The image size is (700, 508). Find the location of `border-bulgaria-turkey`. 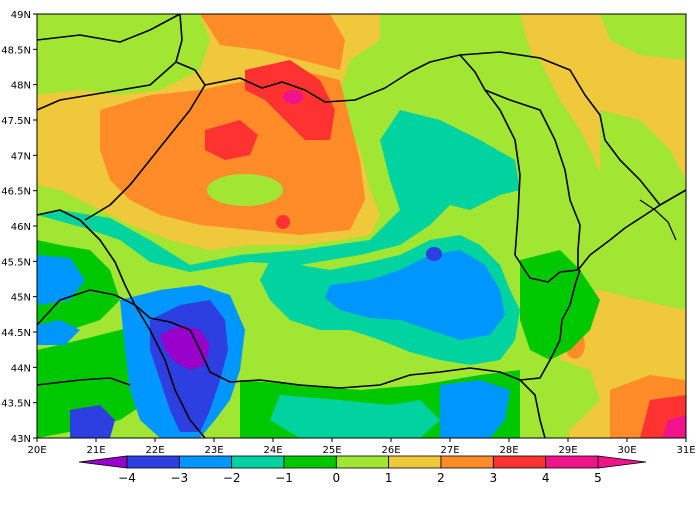

border-bulgaria-turkey is located at coordinates (532, 409).